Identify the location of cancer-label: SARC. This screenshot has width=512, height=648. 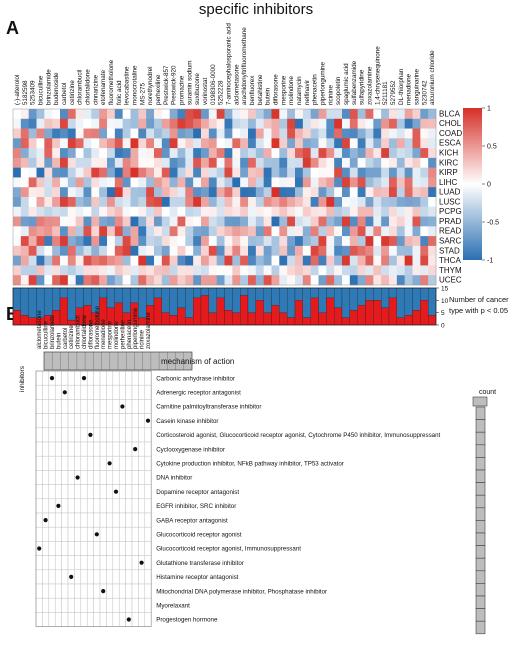
(450, 241).